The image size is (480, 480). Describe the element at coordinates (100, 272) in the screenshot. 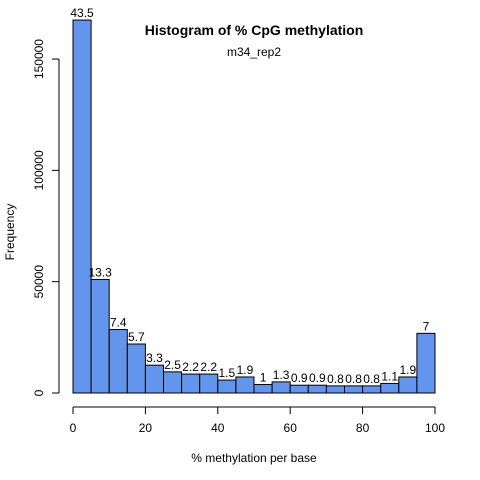

I see `bar-value-label: 13.3` at that location.